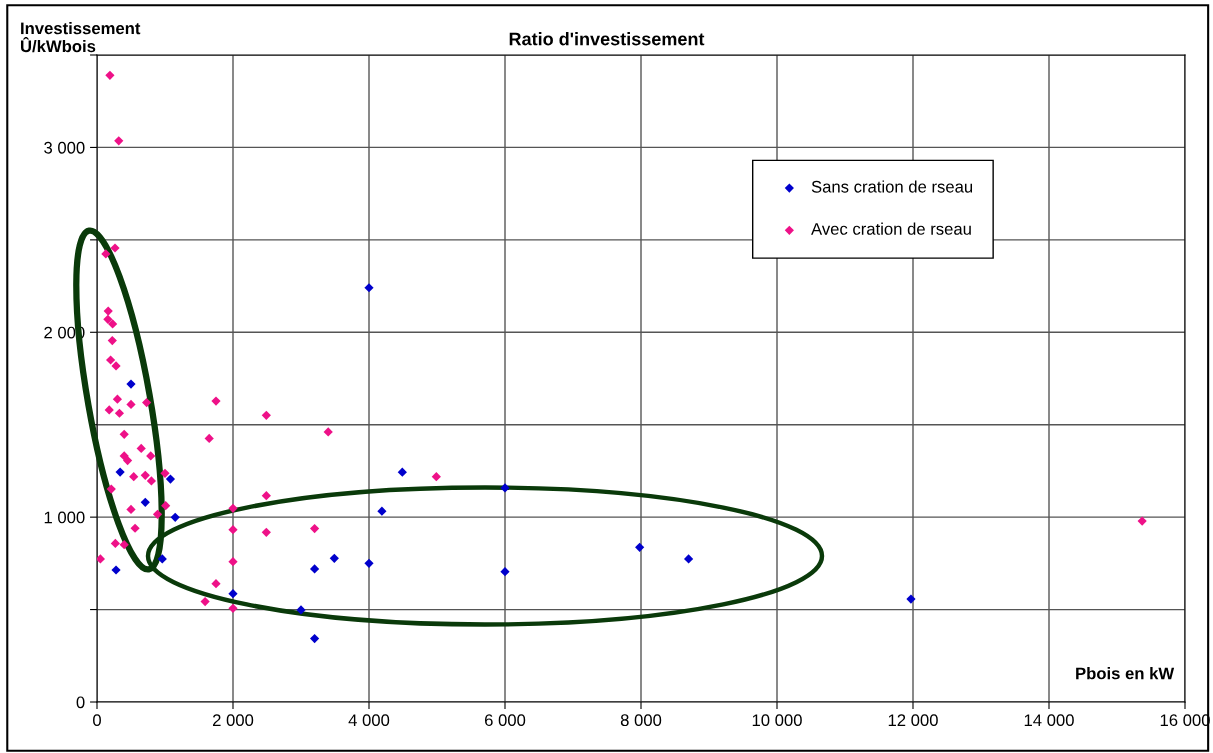  Describe the element at coordinates (892, 186) in the screenshot. I see `legend-label: Sans cration de rseau` at that location.